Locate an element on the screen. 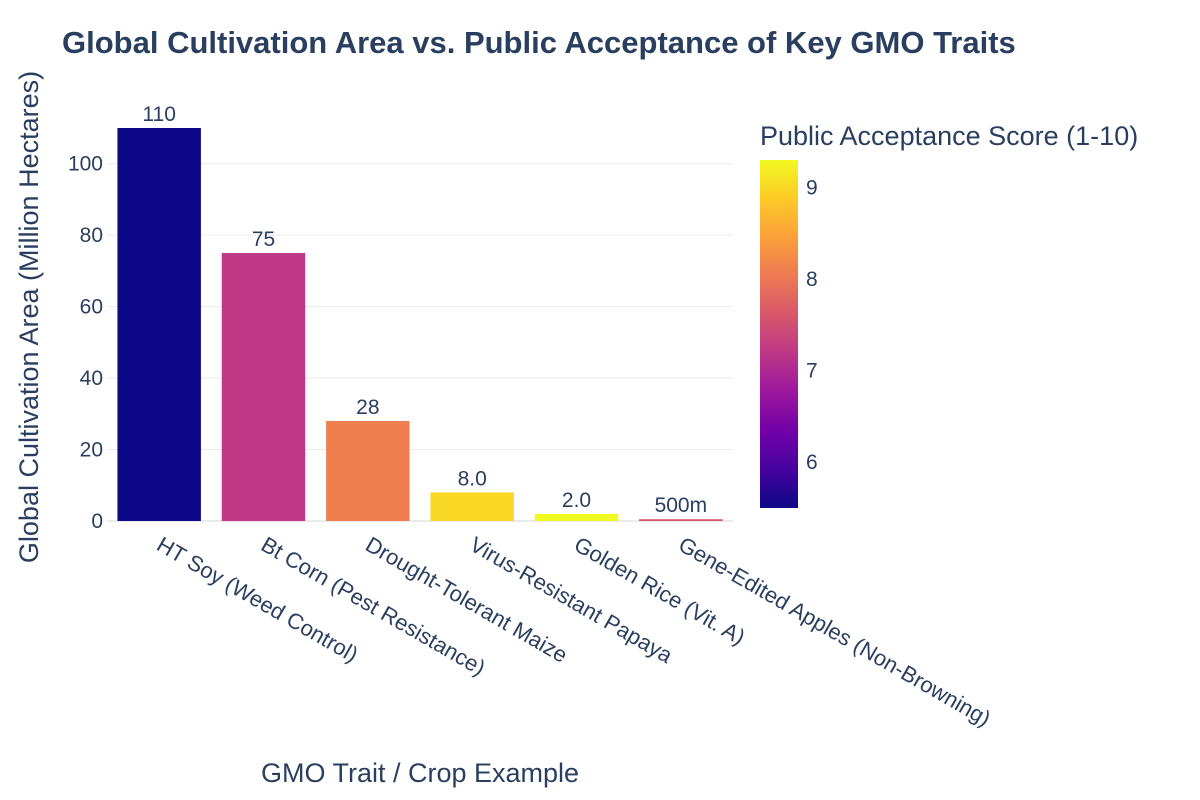 This screenshot has height=800, width=1200. colorbar-tick-label: 7 is located at coordinates (812, 371).